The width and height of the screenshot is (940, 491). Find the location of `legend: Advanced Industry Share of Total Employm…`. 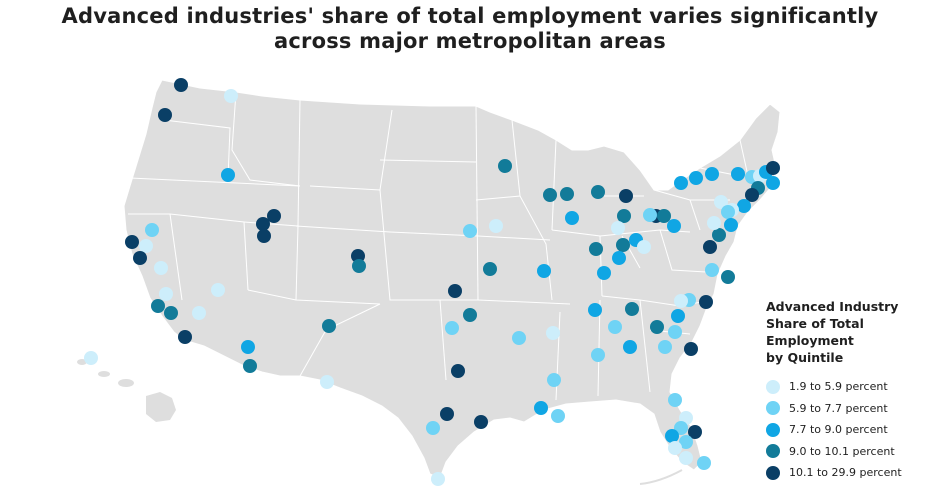

legend: Advanced Industry Share of Total Employm… is located at coordinates (851, 391).